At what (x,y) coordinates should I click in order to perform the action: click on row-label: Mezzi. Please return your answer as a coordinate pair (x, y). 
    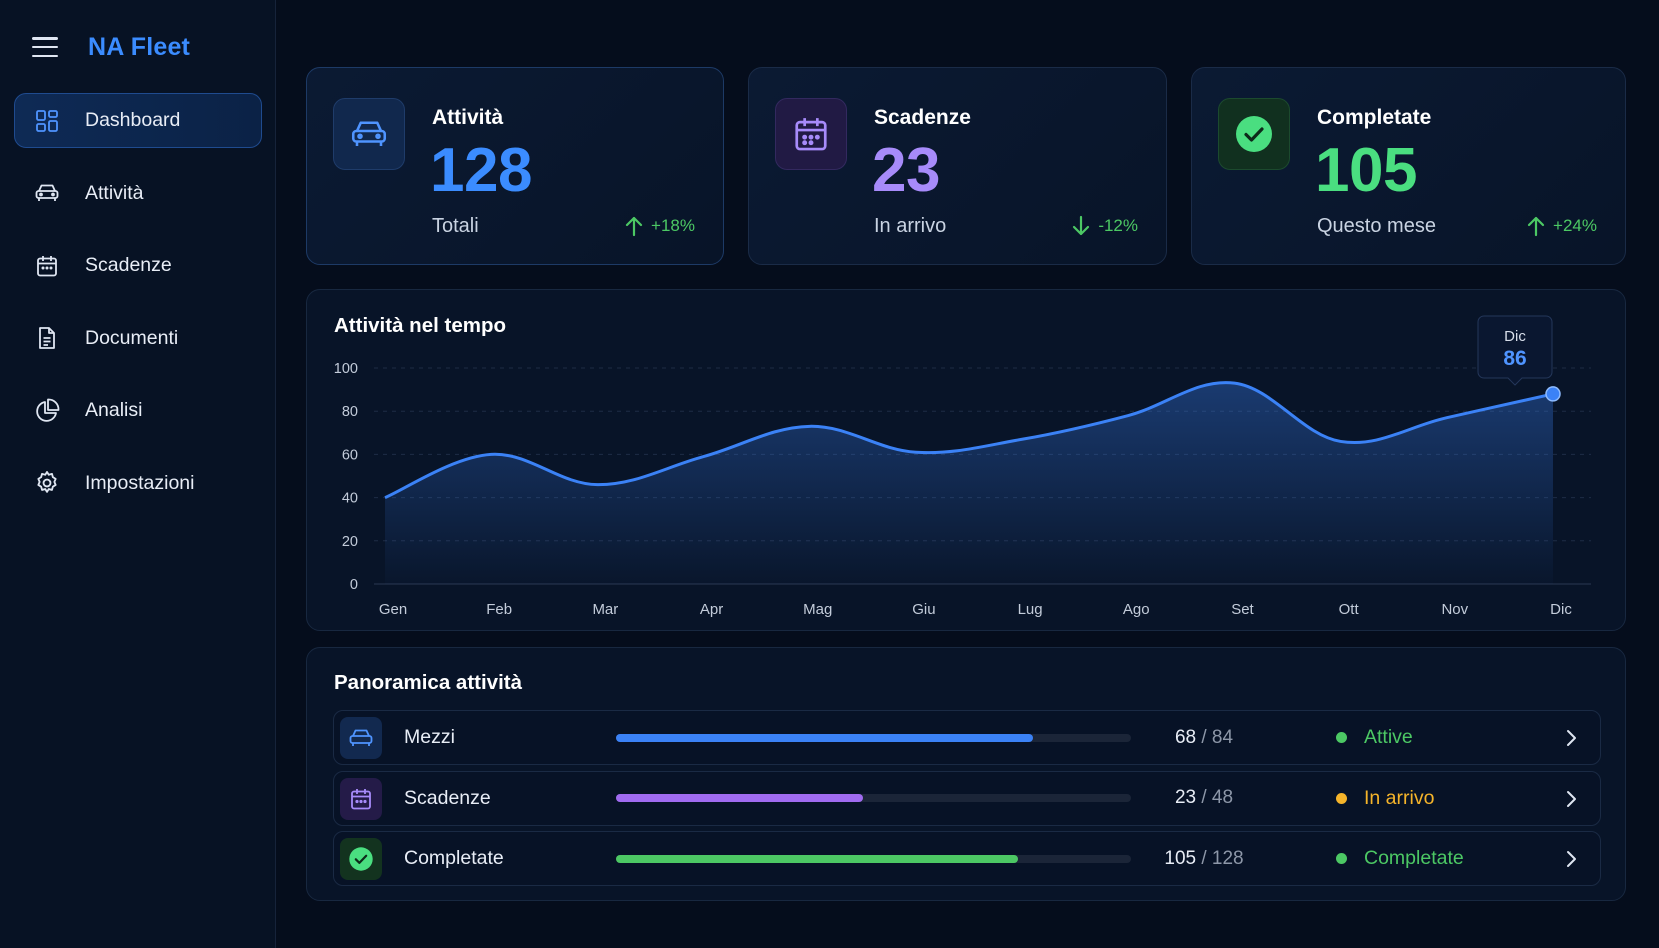
    Looking at the image, I should click on (429, 737).